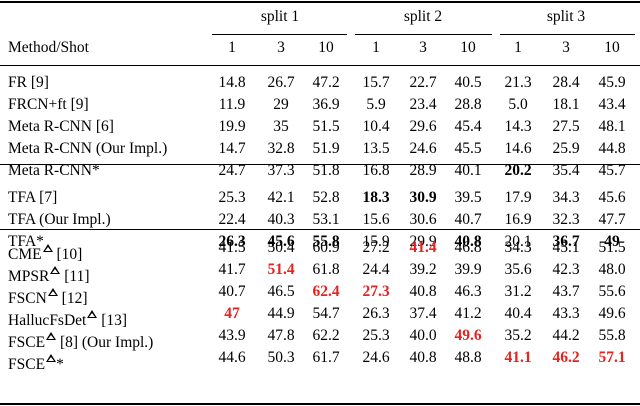 The image size is (640, 406). I want to click on table-cell: 20.2, so click(518, 171).